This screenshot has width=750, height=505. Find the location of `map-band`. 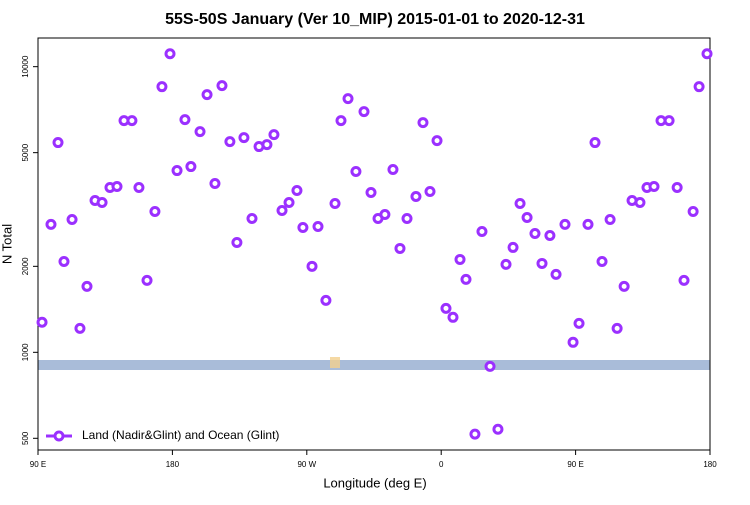

map-band is located at coordinates (374, 365).